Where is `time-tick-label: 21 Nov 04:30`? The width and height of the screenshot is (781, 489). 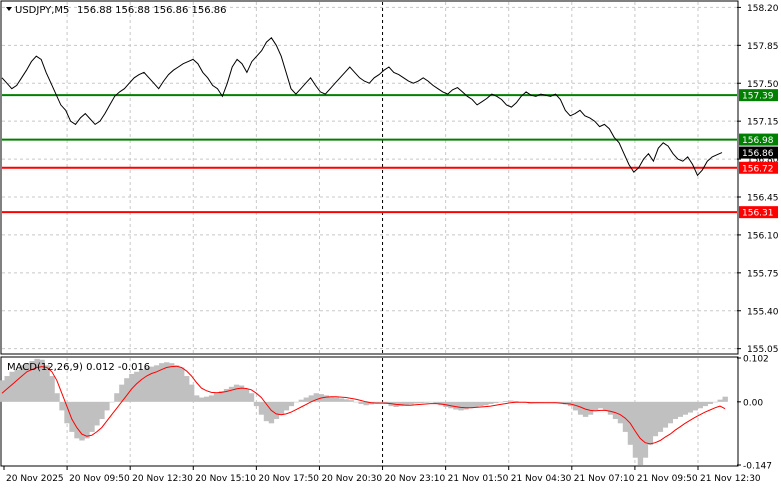 time-tick-label: 21 Nov 04:30 is located at coordinates (541, 479).